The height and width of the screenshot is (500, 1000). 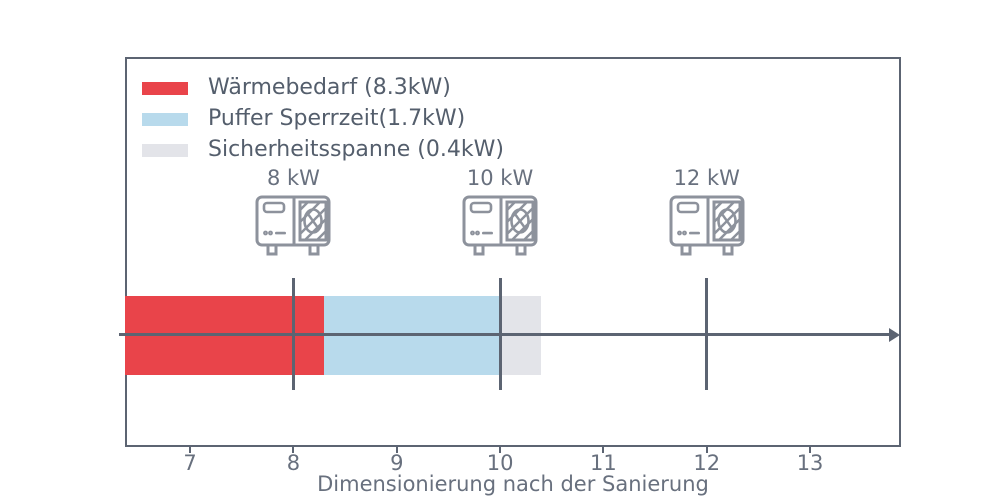 I want to click on heat-pump-size-label: 12 kW, so click(x=706, y=178).